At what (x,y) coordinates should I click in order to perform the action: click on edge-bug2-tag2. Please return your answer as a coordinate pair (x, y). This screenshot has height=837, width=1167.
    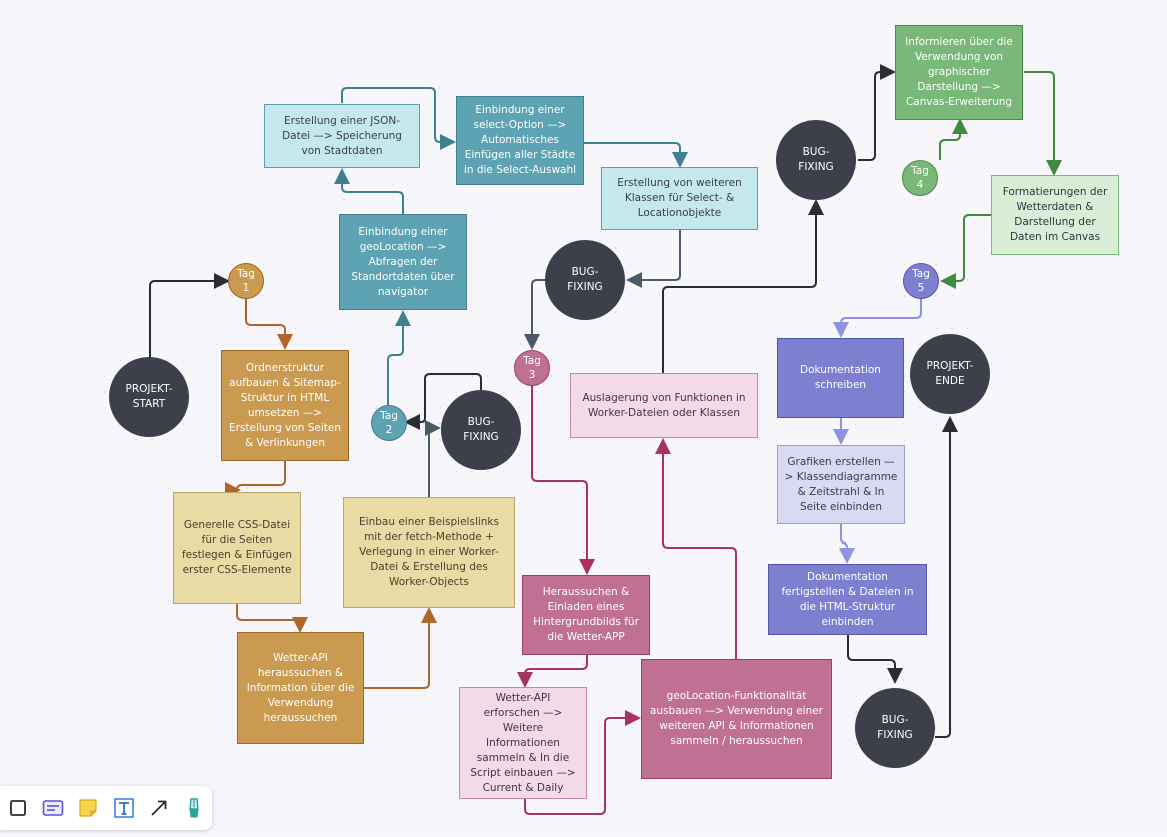
    Looking at the image, I should click on (443, 401).